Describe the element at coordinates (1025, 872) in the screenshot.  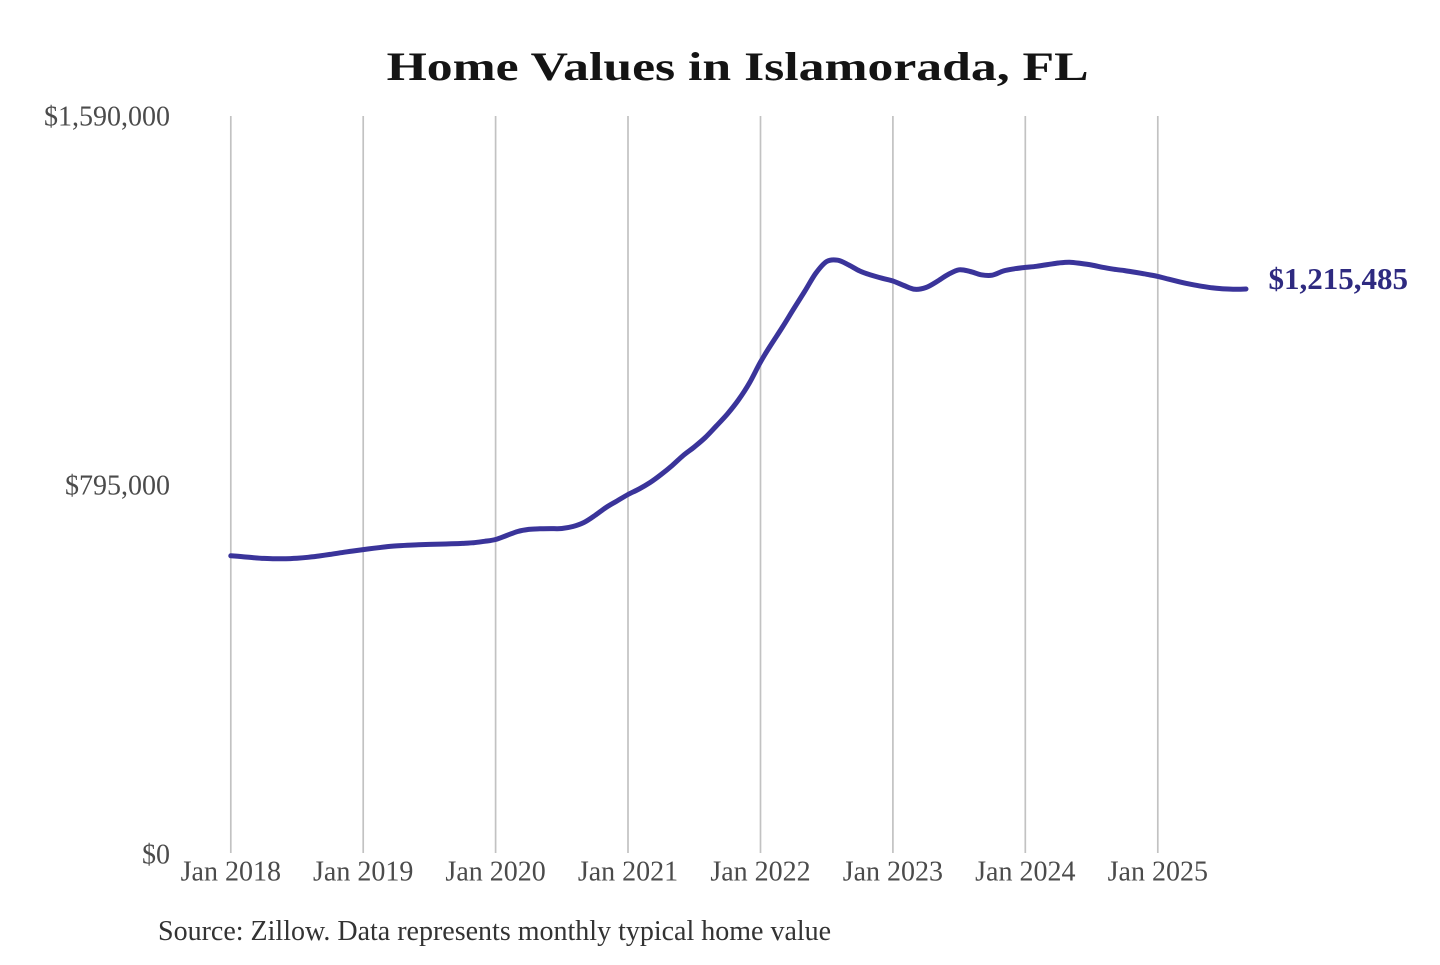
I see `svg-text: Jan 2024` at that location.